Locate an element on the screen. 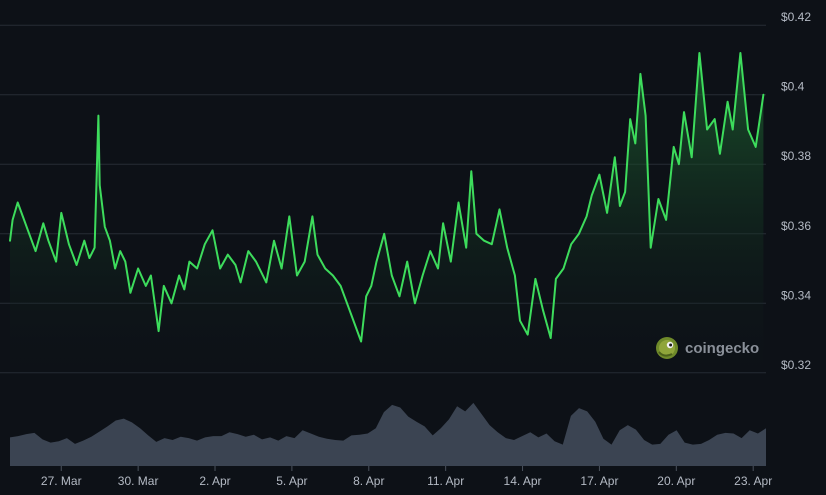  volume-area-layer is located at coordinates (388, 434).